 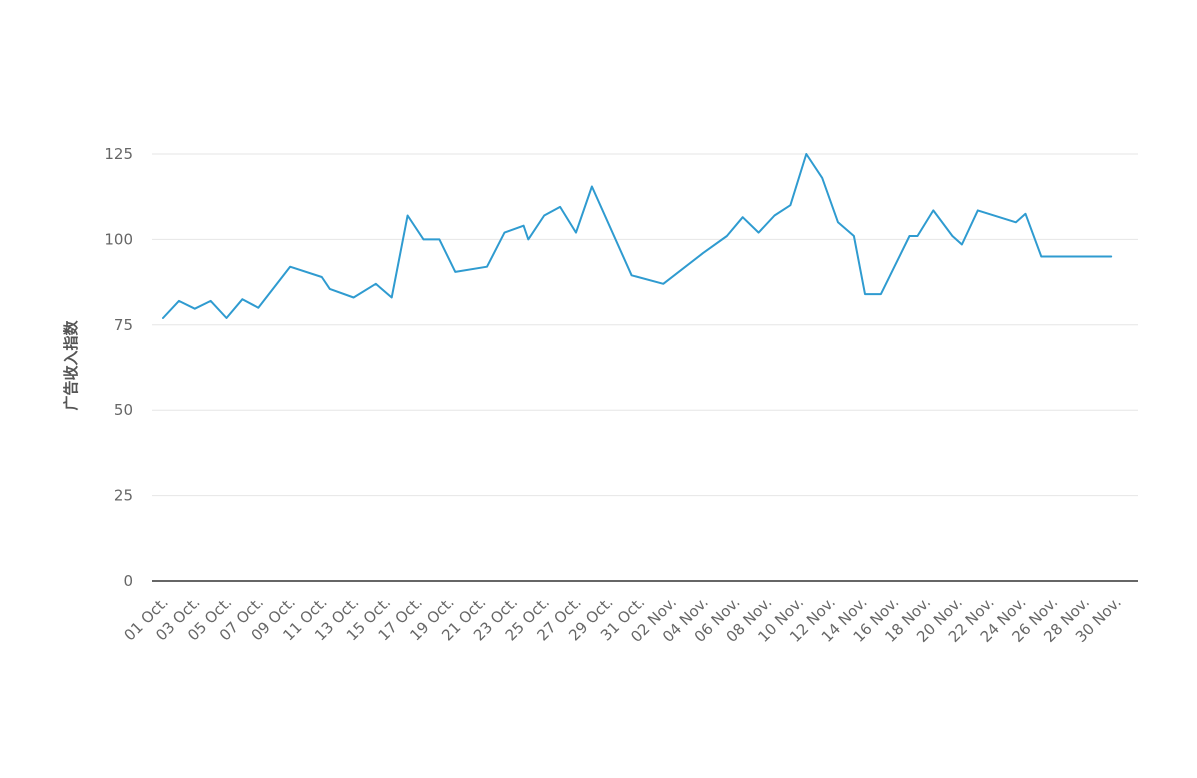 What do you see at coordinates (118, 154) in the screenshot?
I see `y-tick-label: 125` at bounding box center [118, 154].